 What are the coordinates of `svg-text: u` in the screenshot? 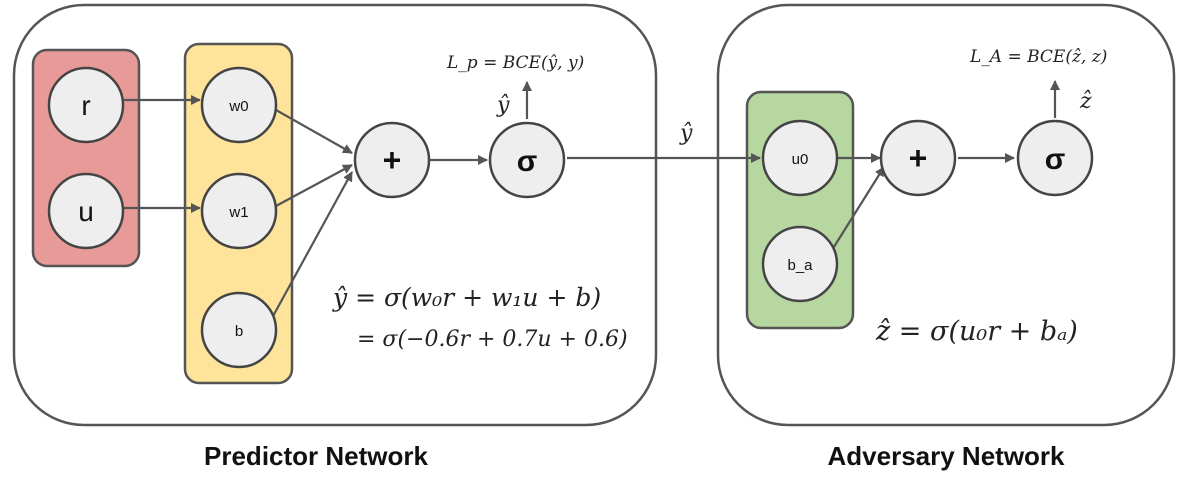 It's located at (86, 211).